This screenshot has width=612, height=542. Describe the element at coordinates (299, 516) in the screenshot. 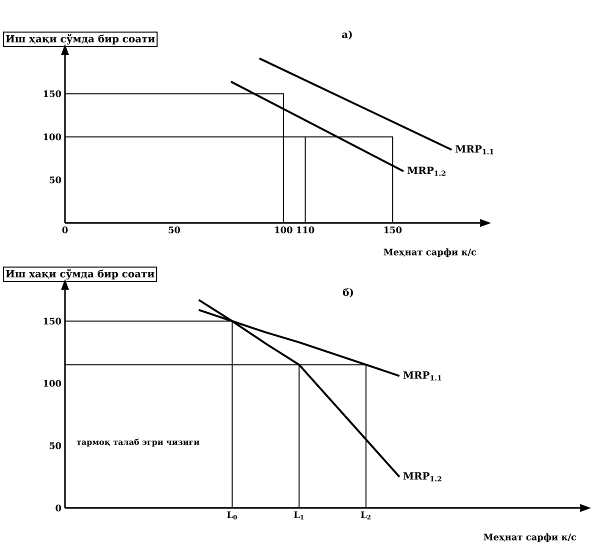

I see `x-tick-label: L$_{1}$` at that location.